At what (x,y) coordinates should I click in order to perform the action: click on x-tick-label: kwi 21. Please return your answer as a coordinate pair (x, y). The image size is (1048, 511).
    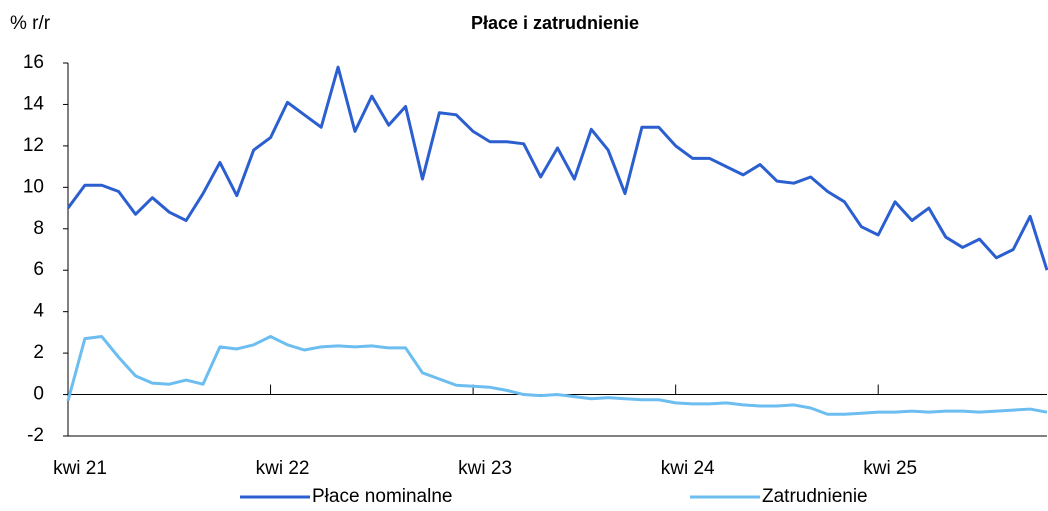
    Looking at the image, I should click on (80, 468).